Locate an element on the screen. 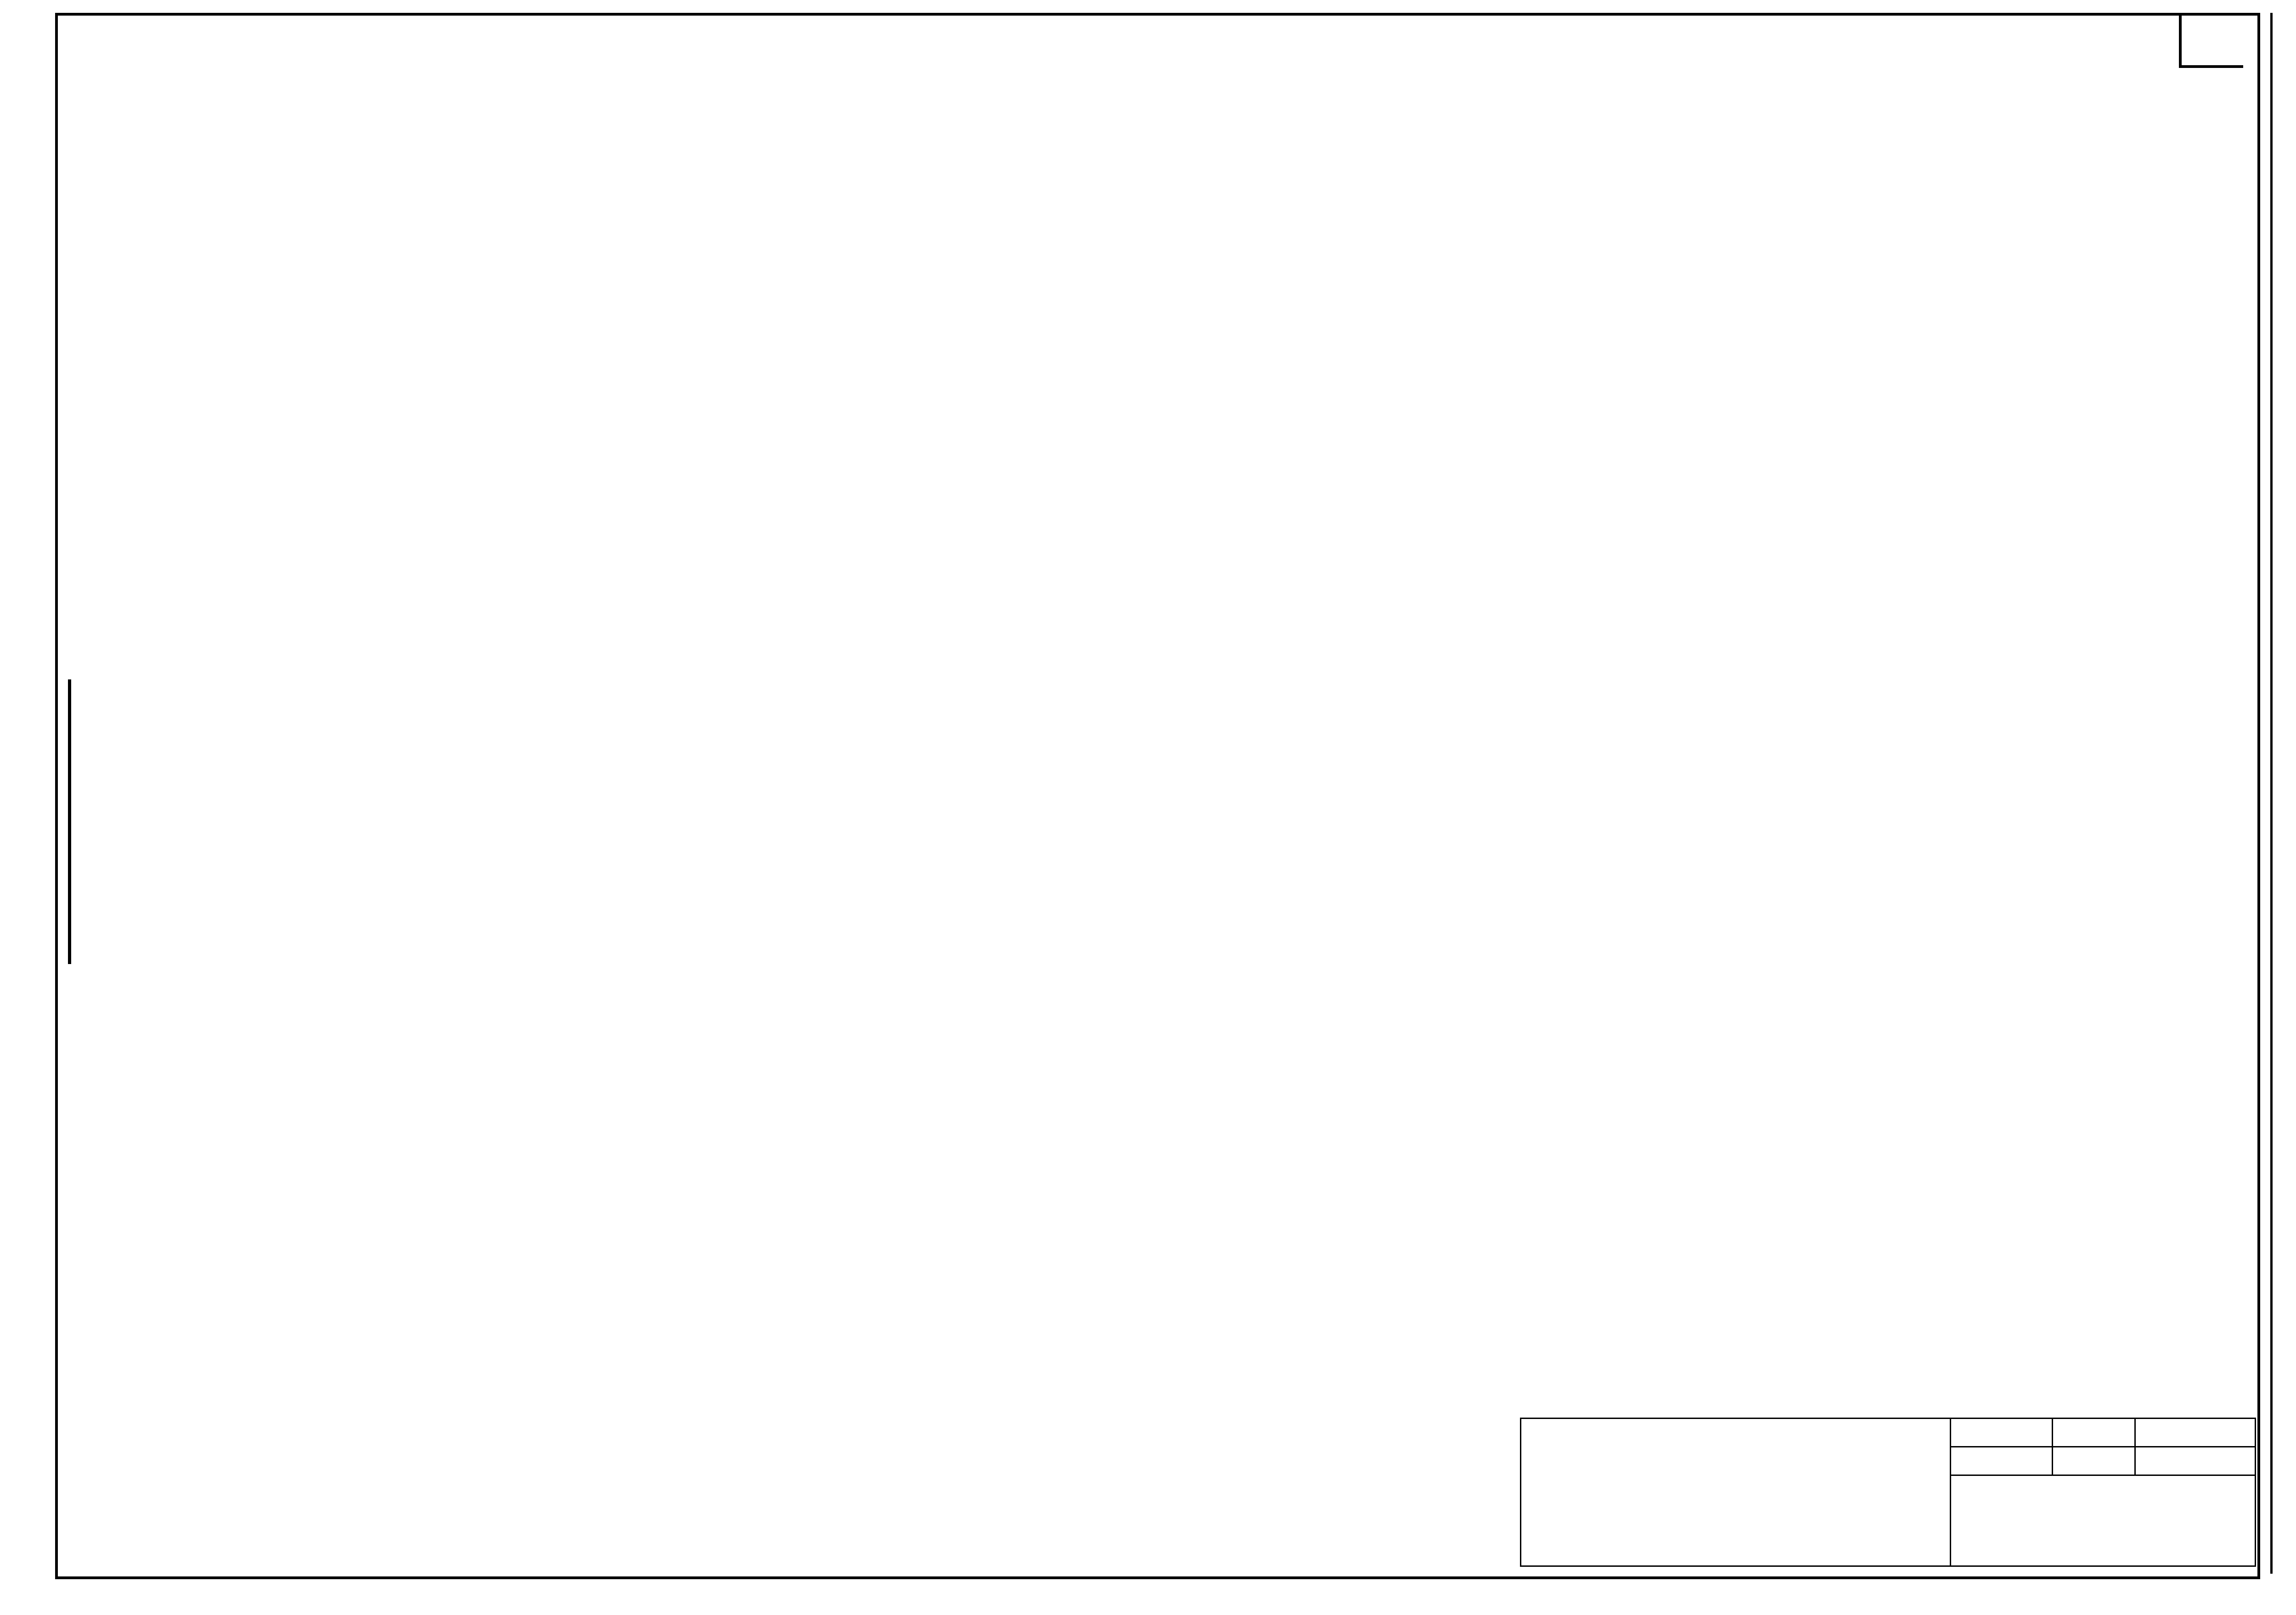 Image resolution: width=2296 pixels, height=1615 pixels. sheet-binding-tick is located at coordinates (69, 821).